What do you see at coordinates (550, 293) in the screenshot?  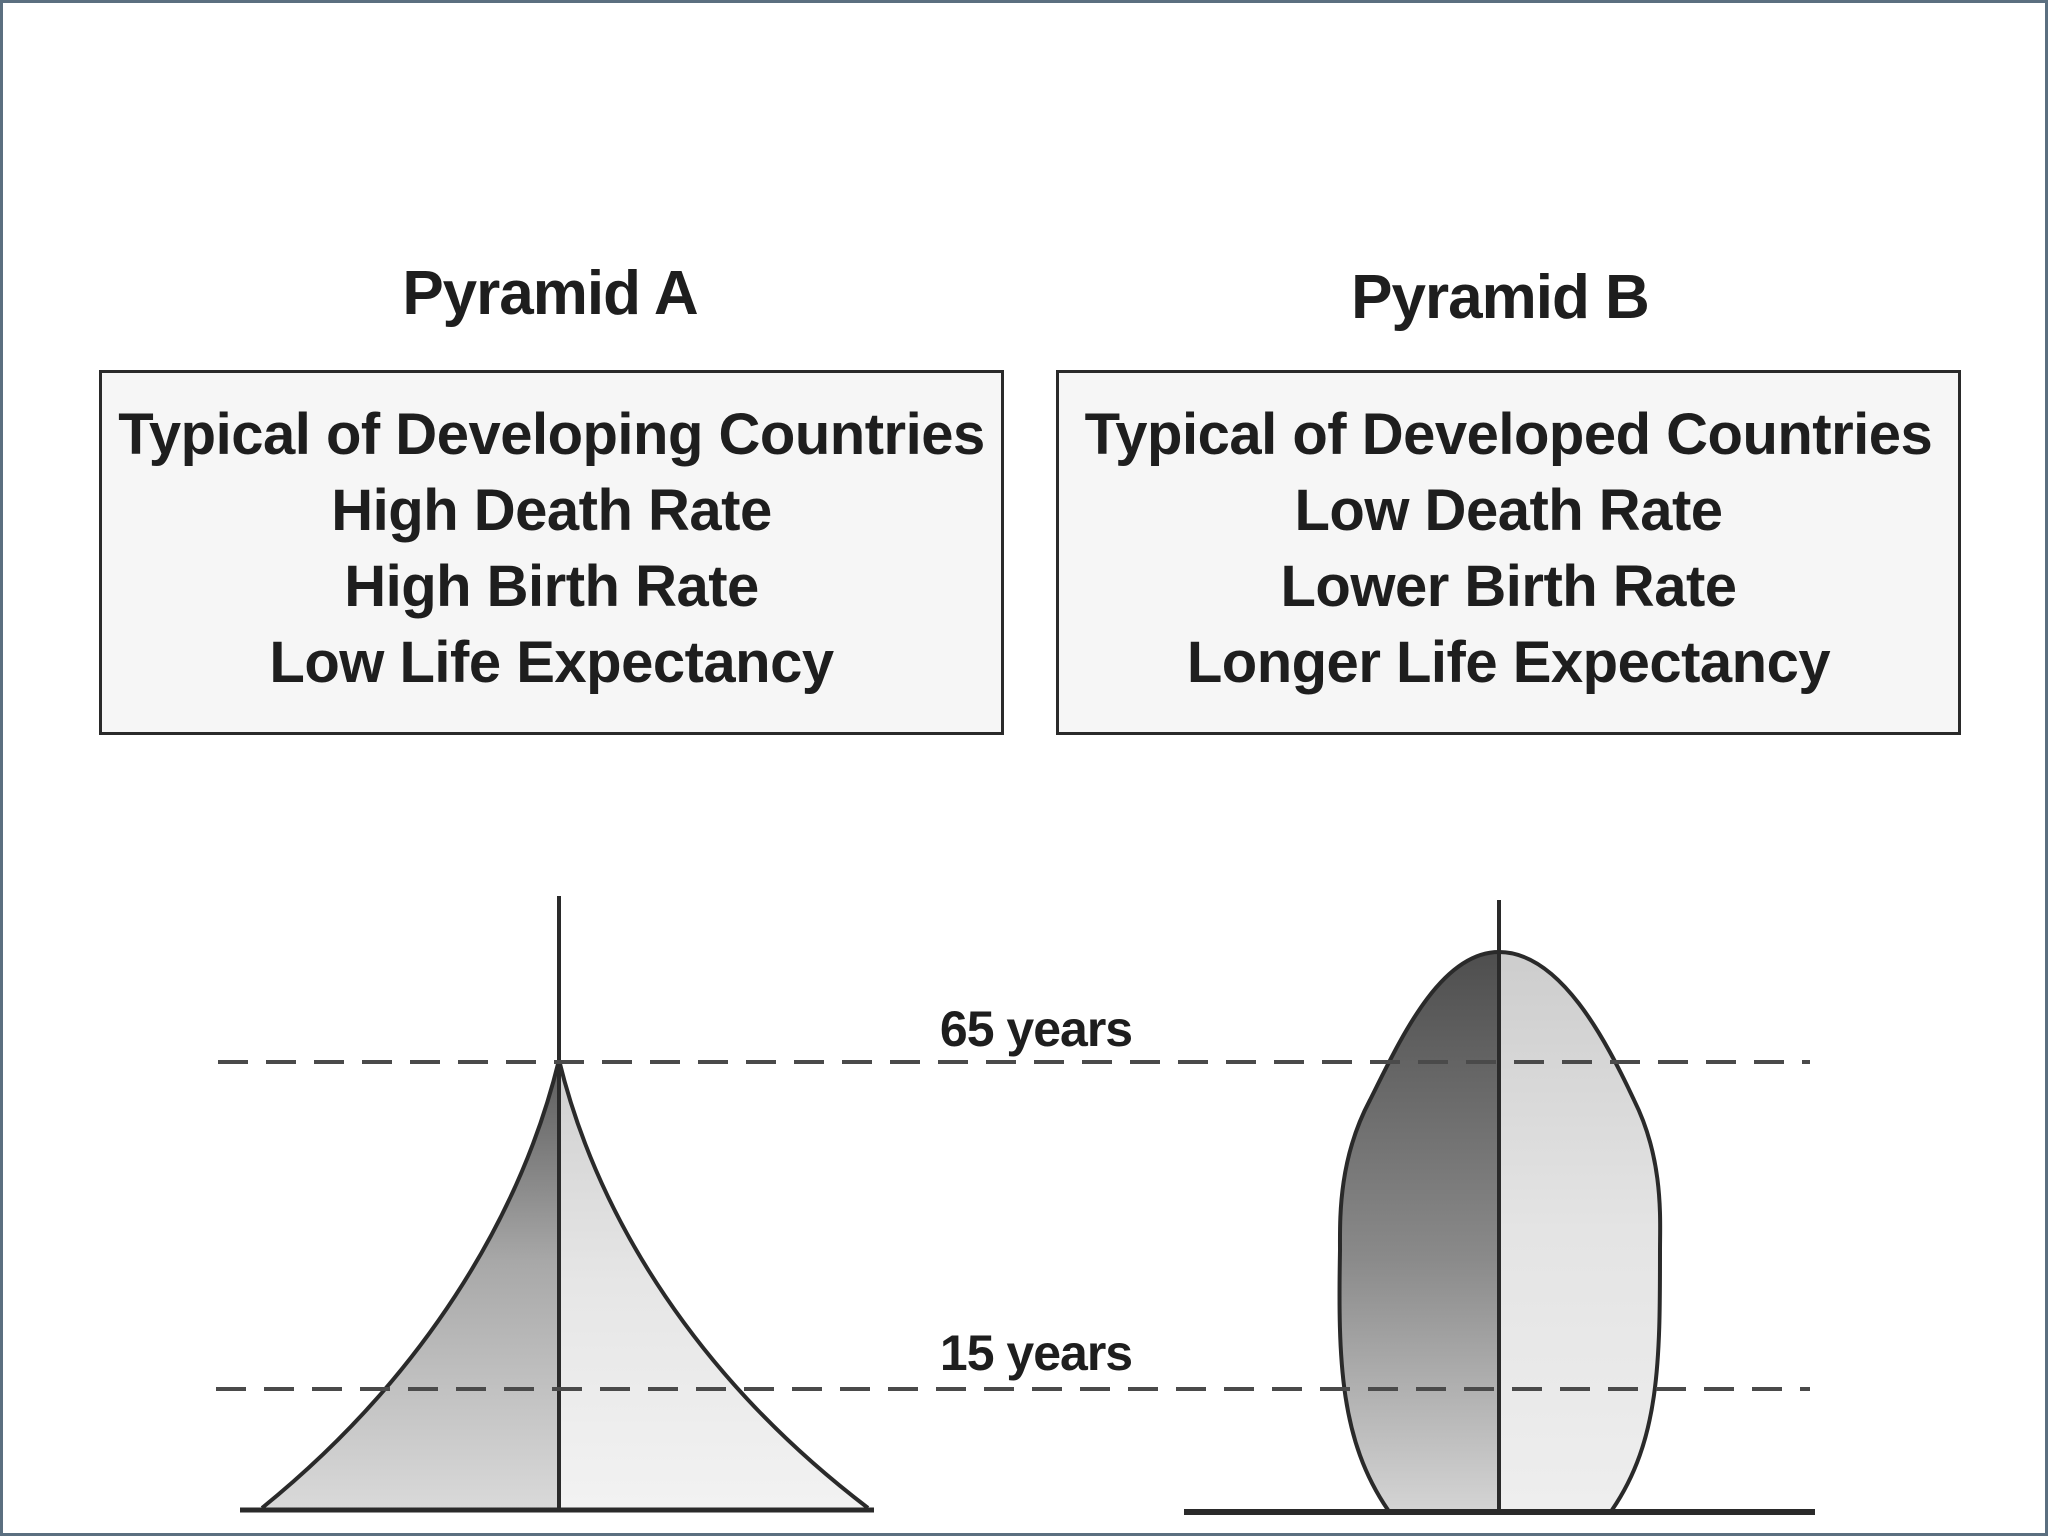 I see `pyramid-a-title: Pyramid A` at bounding box center [550, 293].